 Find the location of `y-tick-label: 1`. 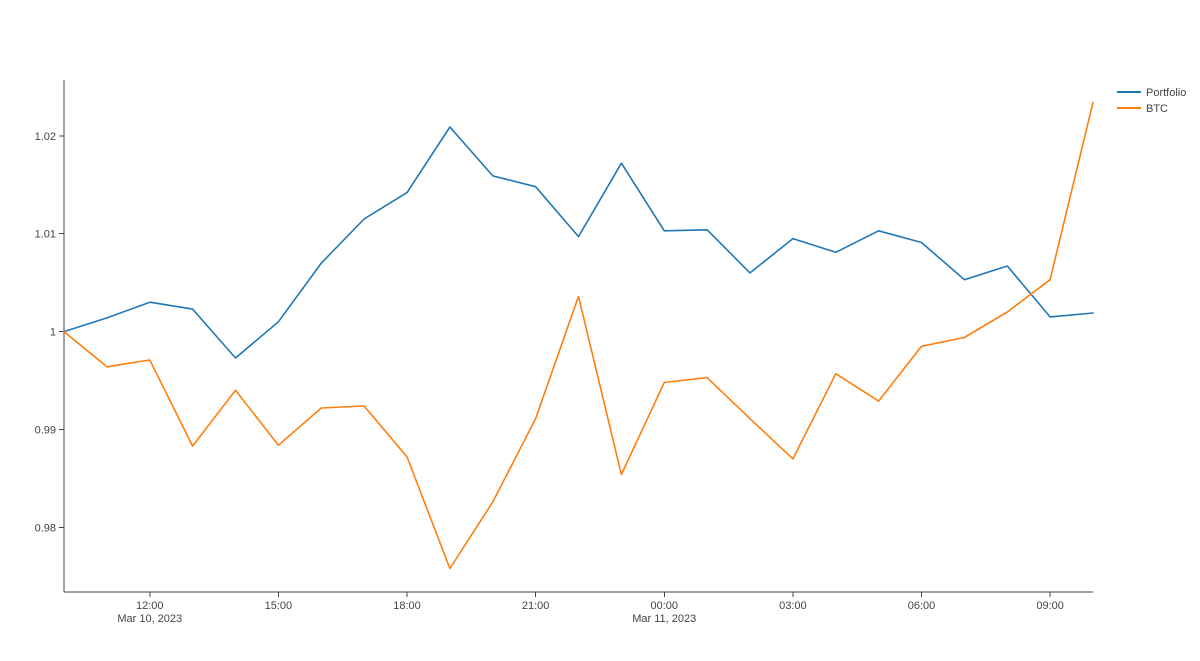

y-tick-label: 1 is located at coordinates (53, 333).